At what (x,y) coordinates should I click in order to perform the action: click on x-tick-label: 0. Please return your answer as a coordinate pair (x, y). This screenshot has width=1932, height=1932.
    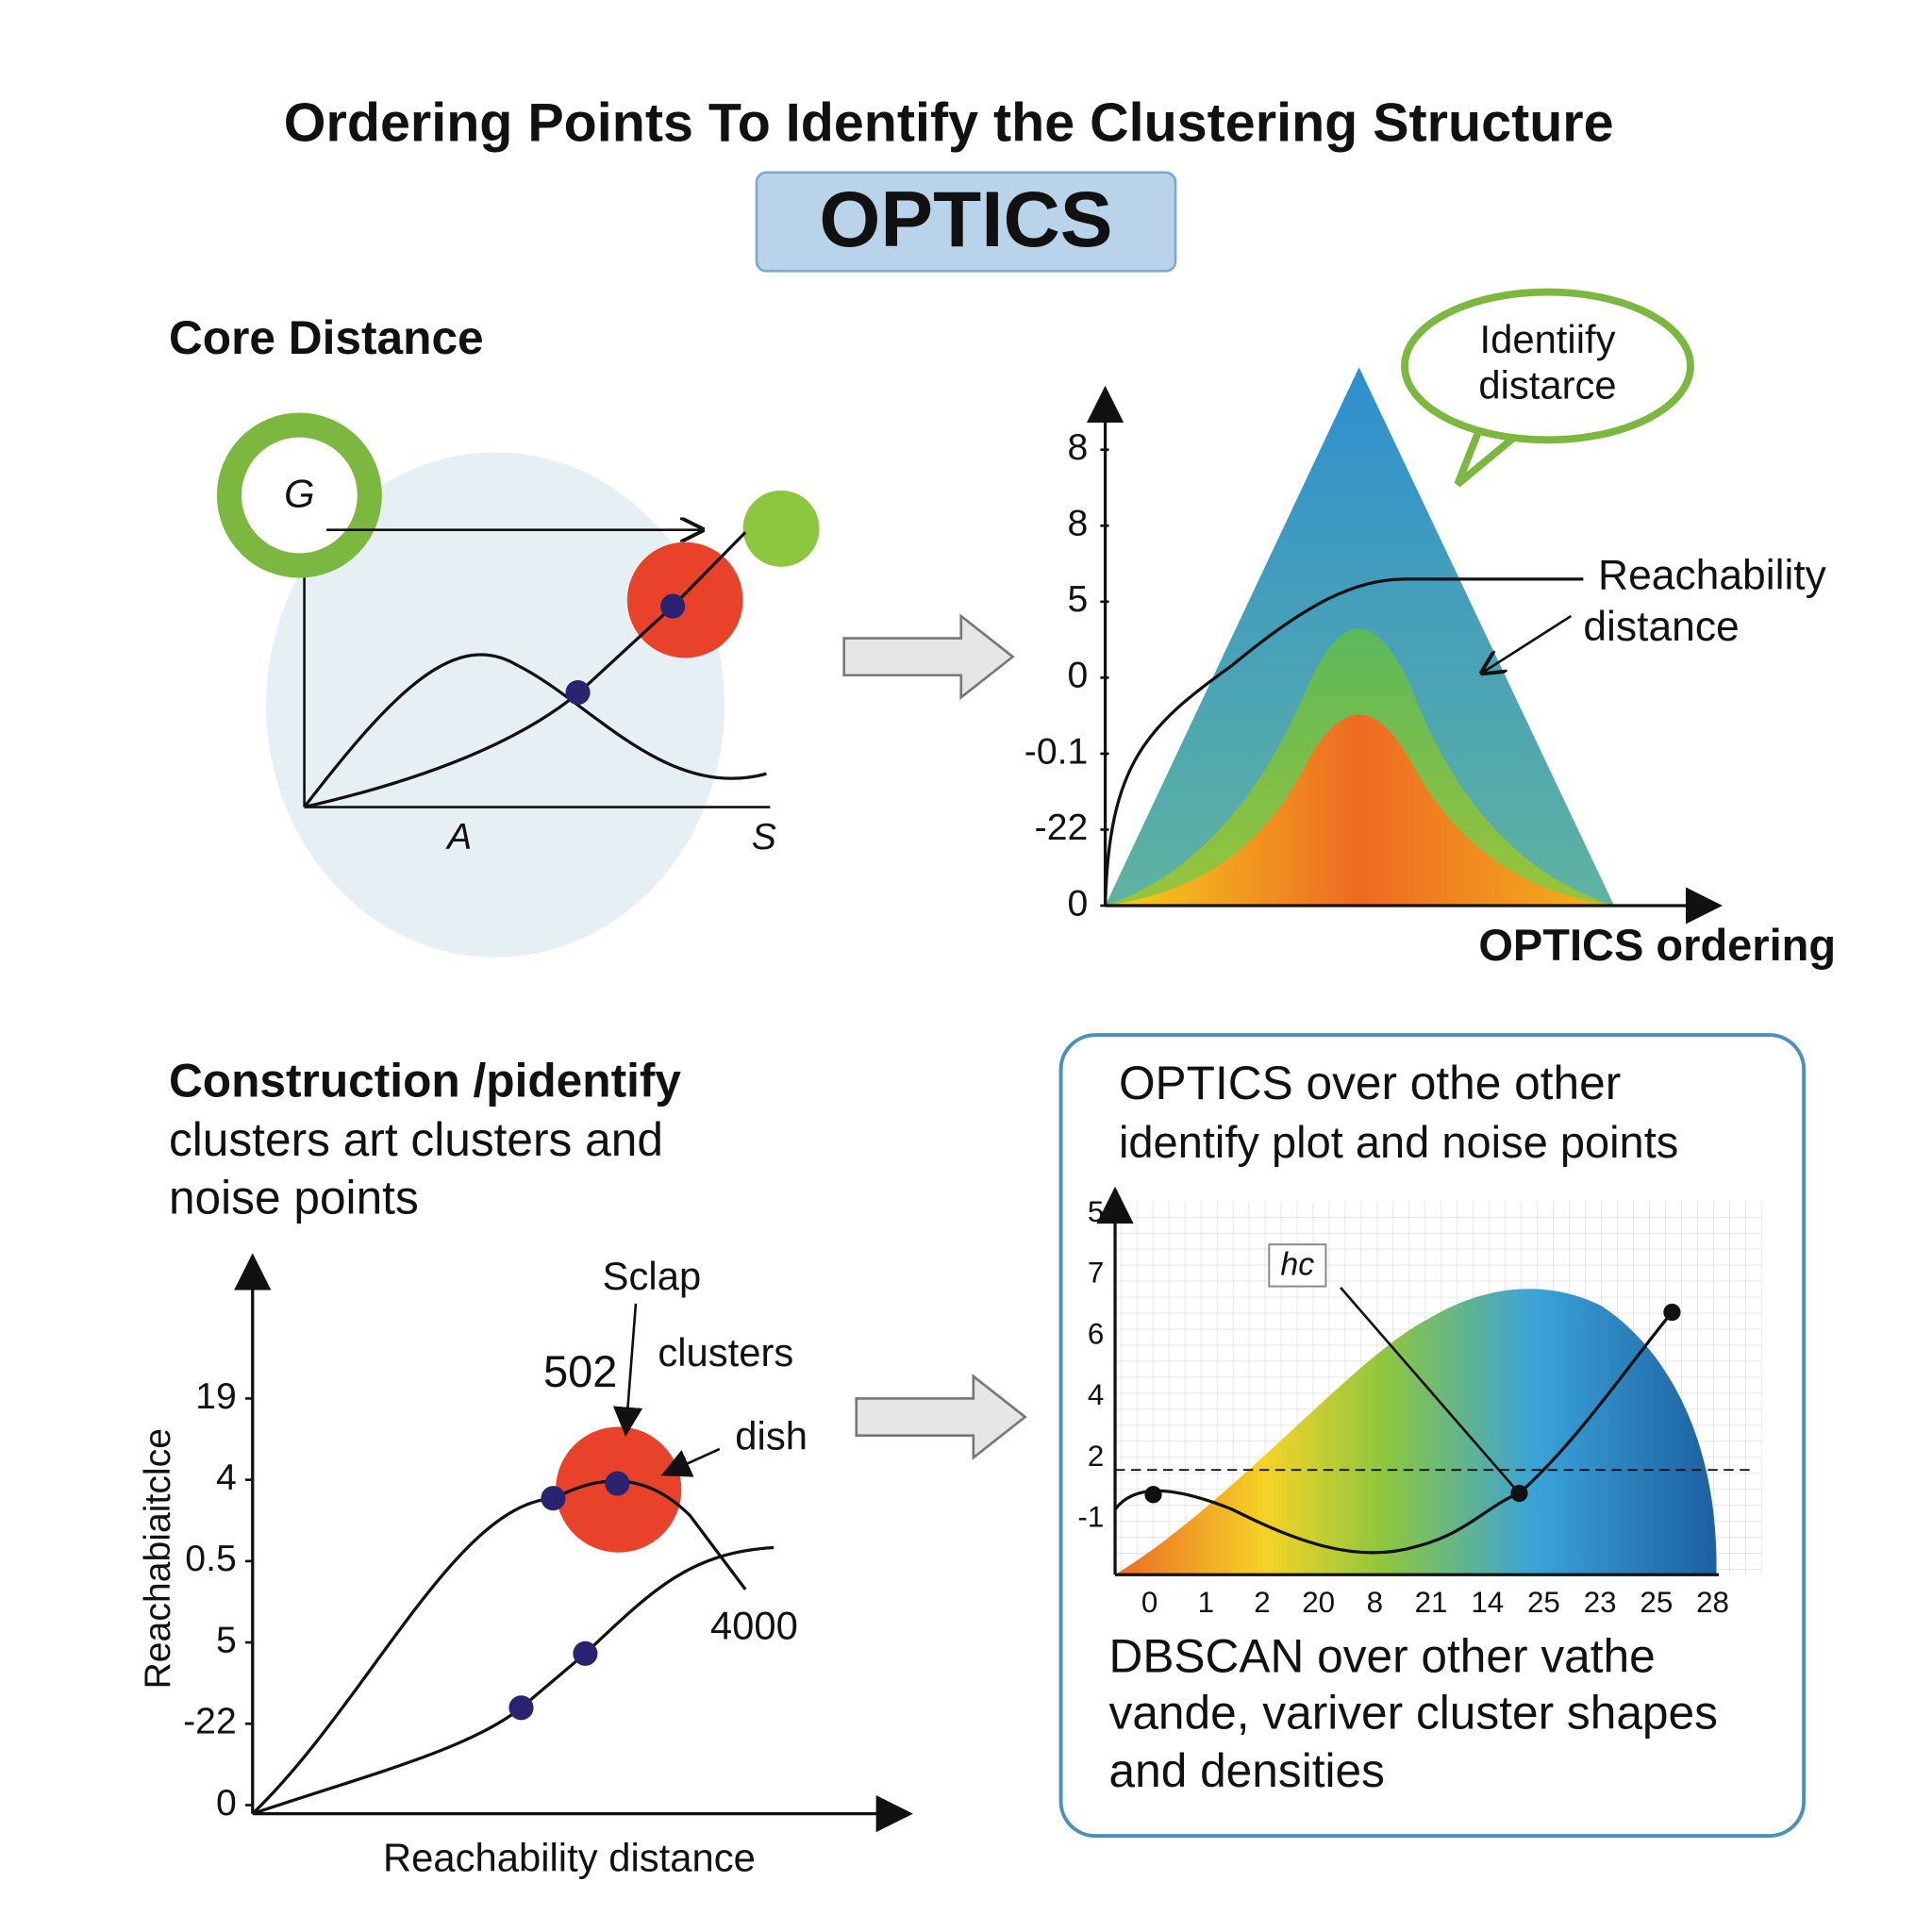
    Looking at the image, I should click on (1150, 1603).